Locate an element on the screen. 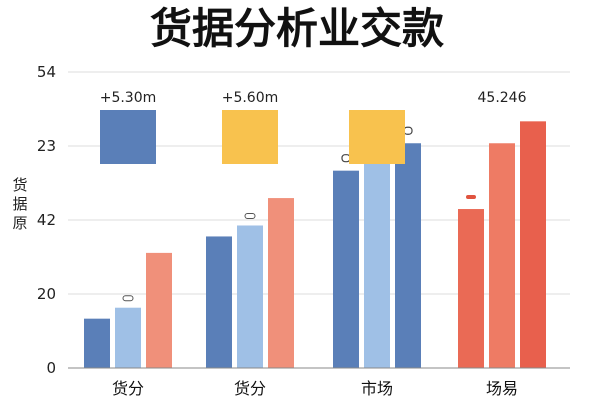 The height and width of the screenshot is (400, 600). chart-title: 货据分析业交款 is located at coordinates (297, 28).